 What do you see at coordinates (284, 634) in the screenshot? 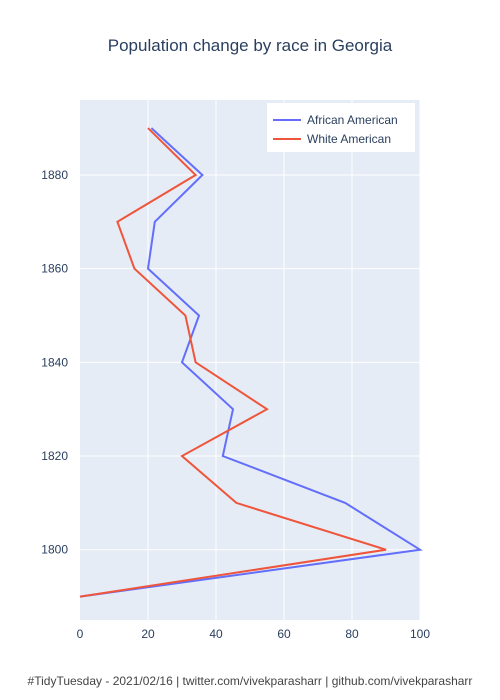
I see `x-tick-label: 60` at bounding box center [284, 634].